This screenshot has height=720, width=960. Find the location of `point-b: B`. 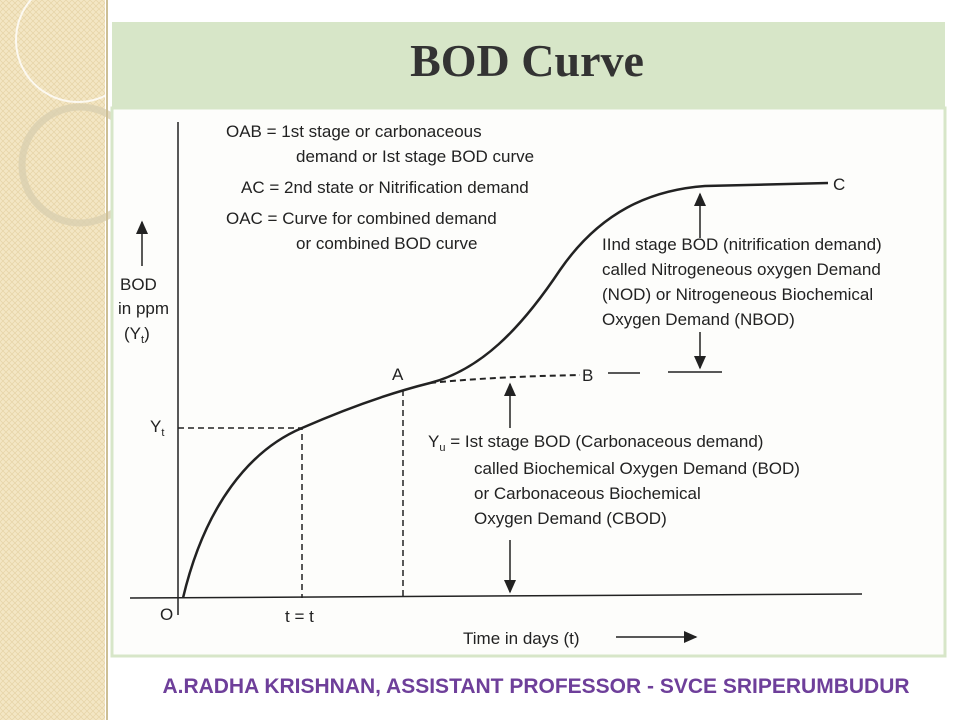

point-b: B is located at coordinates (587, 375).